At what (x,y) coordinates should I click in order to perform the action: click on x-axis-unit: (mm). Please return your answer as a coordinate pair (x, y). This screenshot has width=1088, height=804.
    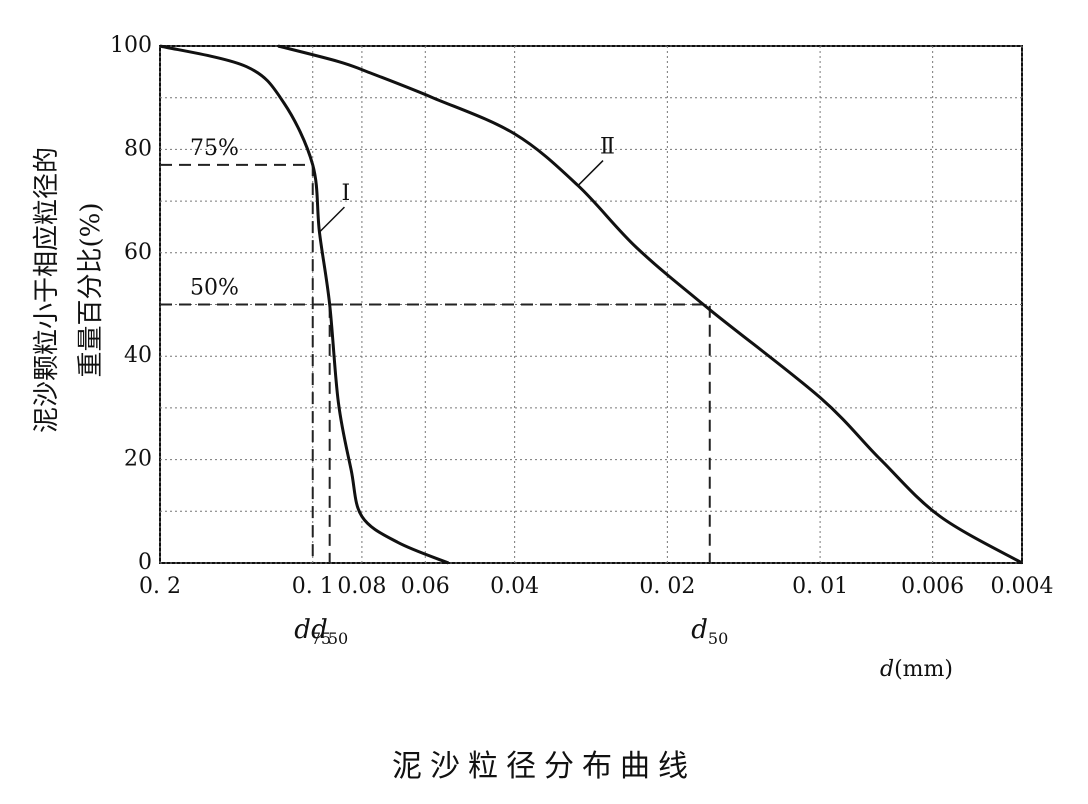
    Looking at the image, I should click on (923, 669).